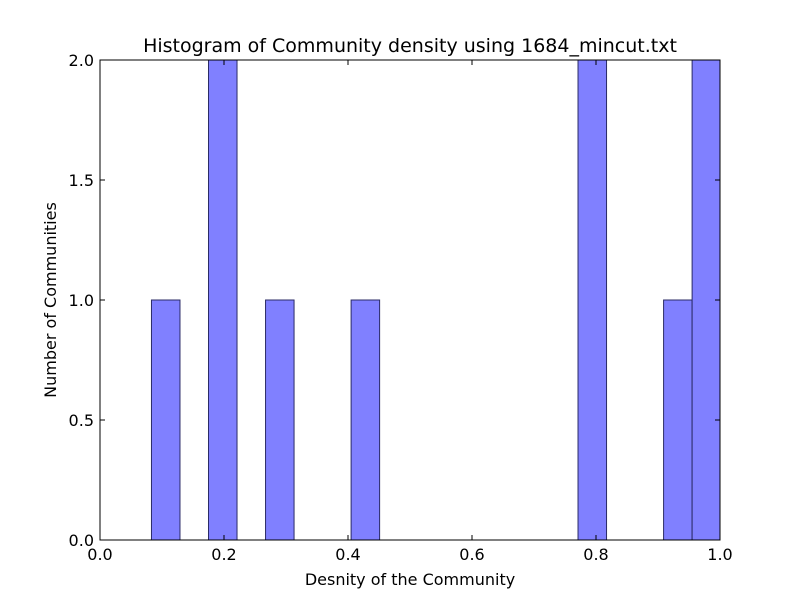 The image size is (800, 600). I want to click on x-tick-label: 0.2, so click(223, 554).